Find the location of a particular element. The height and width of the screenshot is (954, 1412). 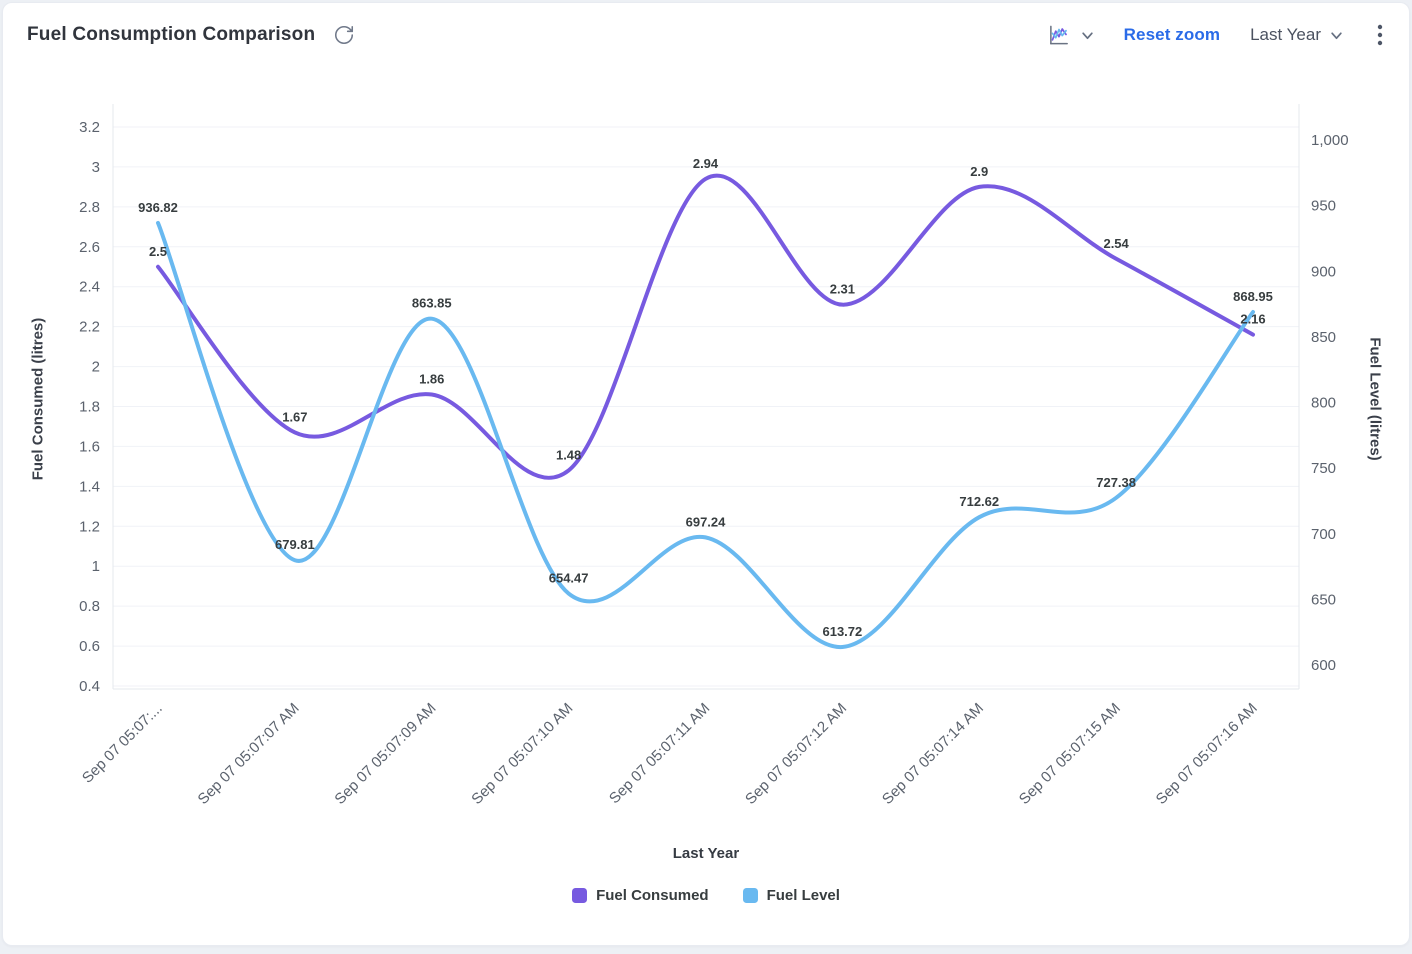

data-label: 1.86 is located at coordinates (431, 379).